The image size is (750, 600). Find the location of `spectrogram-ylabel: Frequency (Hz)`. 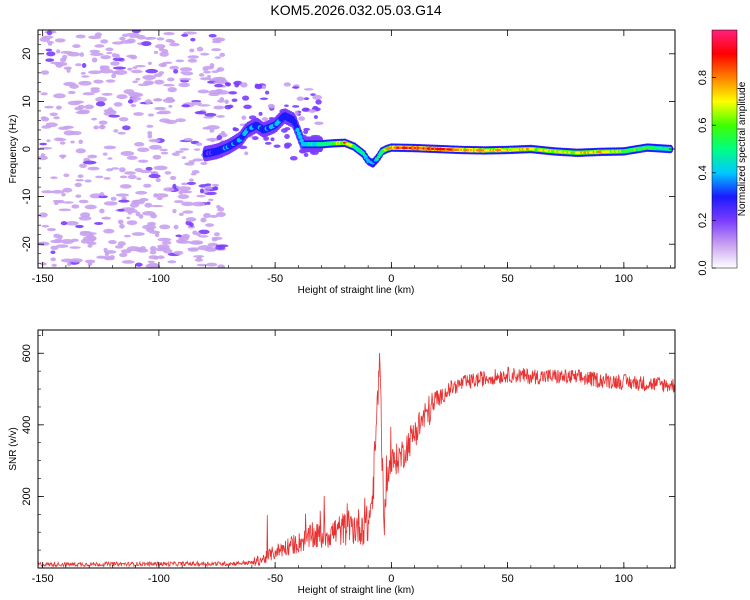

spectrogram-ylabel: Frequency (Hz) is located at coordinates (13, 149).